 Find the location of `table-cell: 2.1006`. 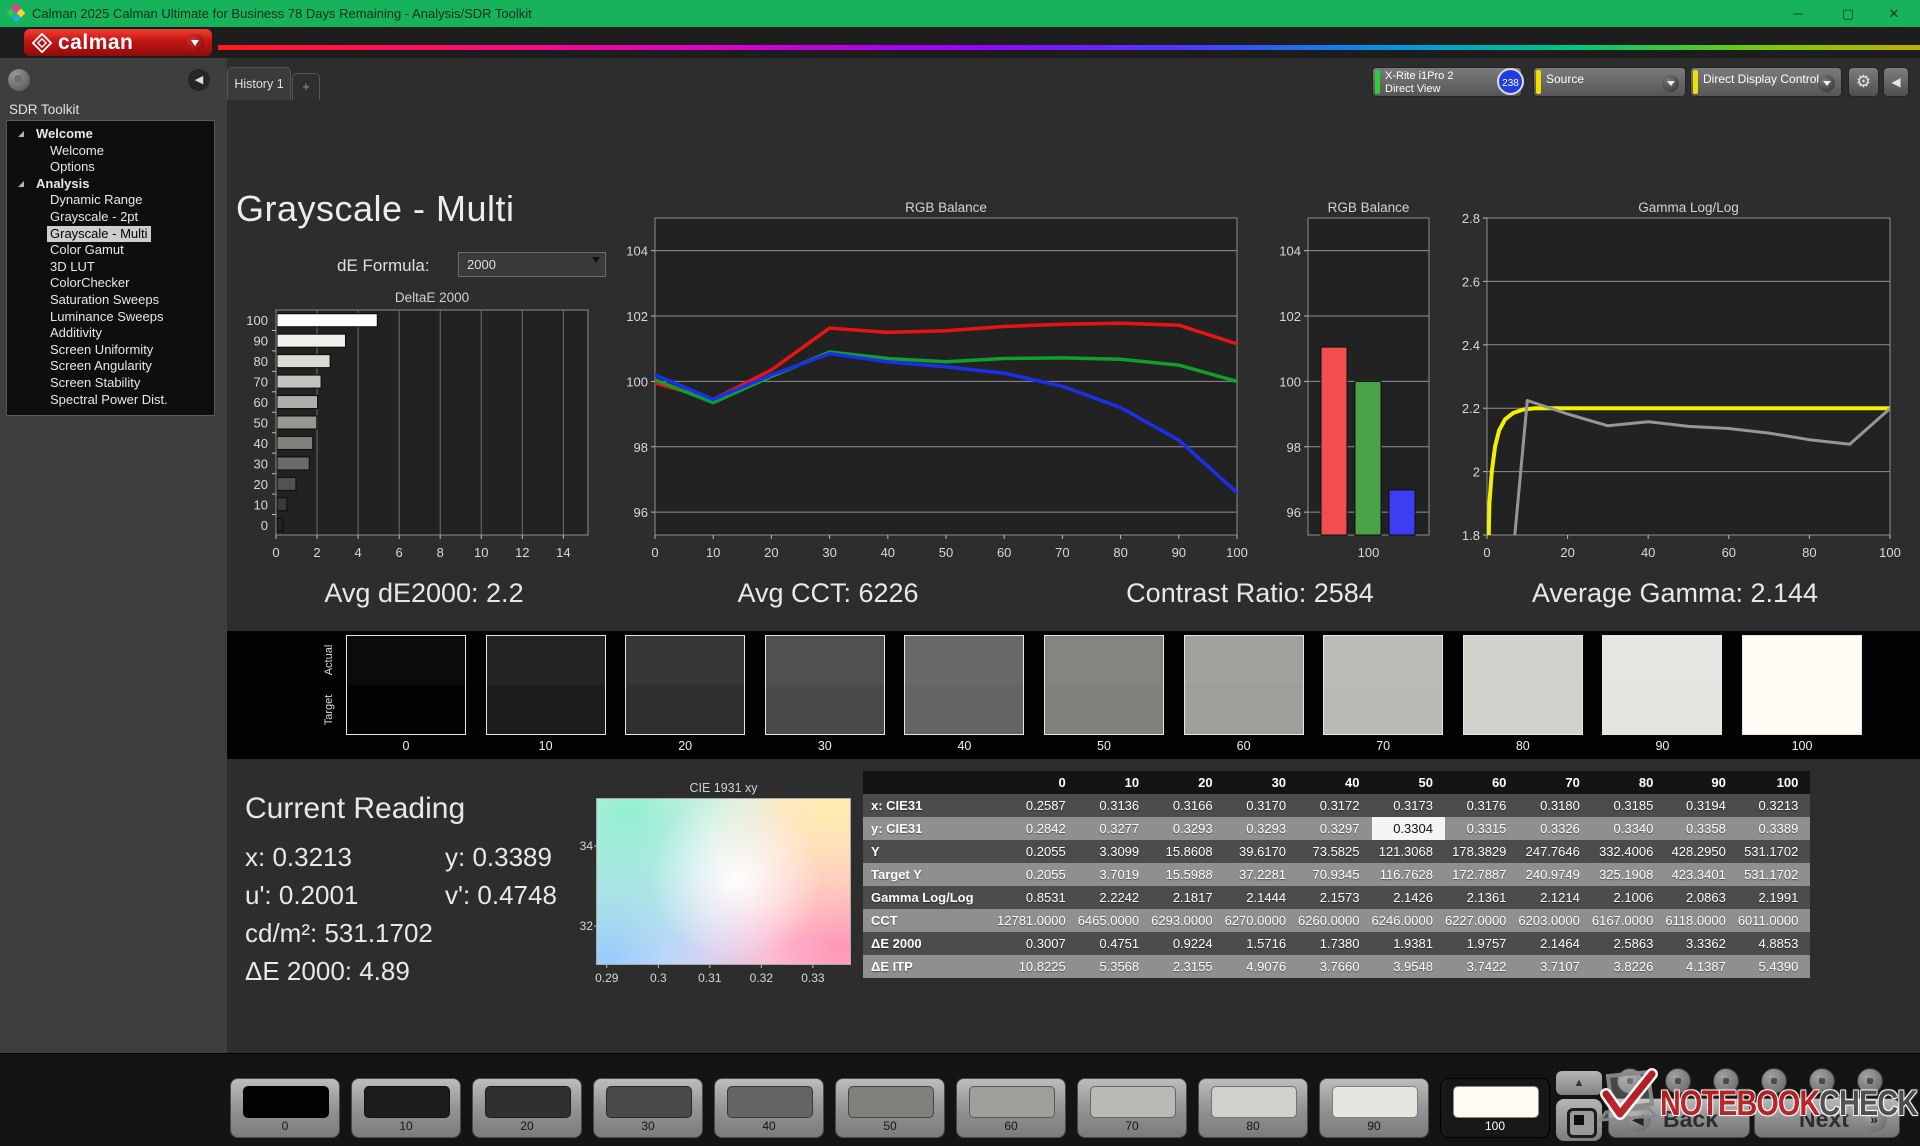

table-cell: 2.1006 is located at coordinates (1628, 897).